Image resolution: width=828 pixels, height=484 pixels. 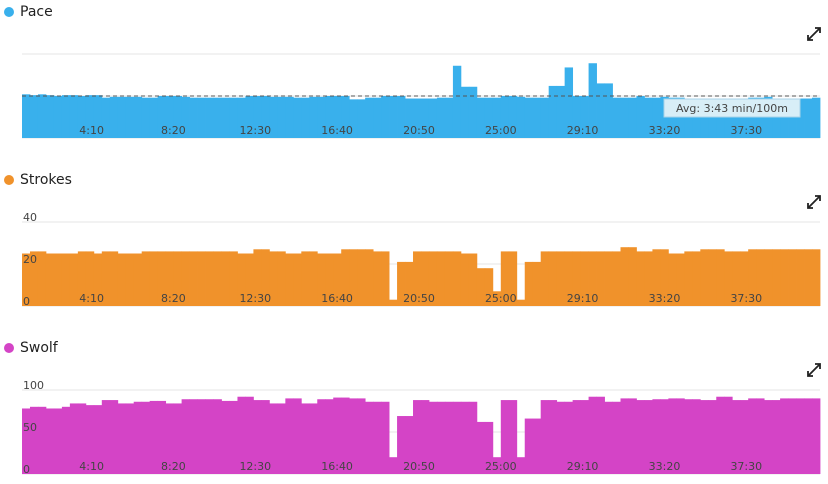 What do you see at coordinates (501, 130) in the screenshot?
I see `x-tick-label: 25:00` at bounding box center [501, 130].